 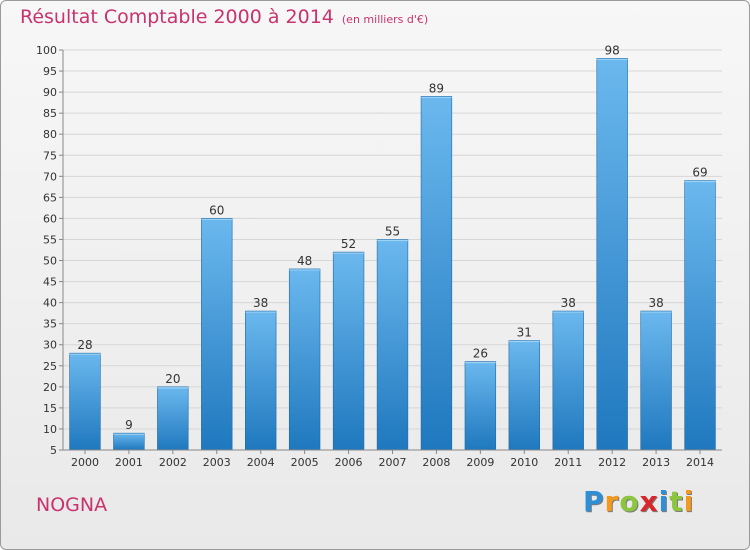 I want to click on y-tick-label: 80, so click(x=50, y=134).